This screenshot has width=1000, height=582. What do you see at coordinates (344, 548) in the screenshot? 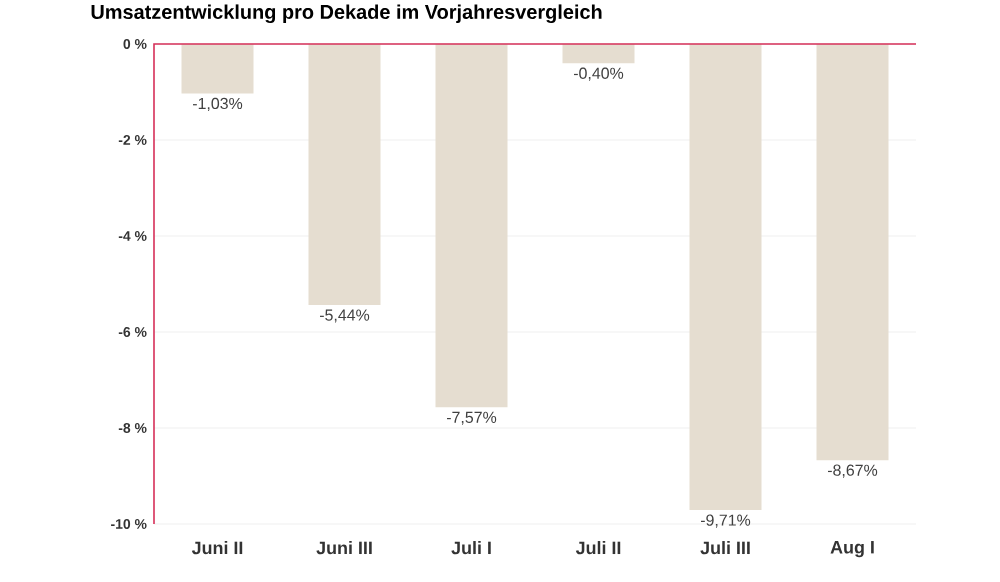
I see `x-tick-label: Juni III` at bounding box center [344, 548].